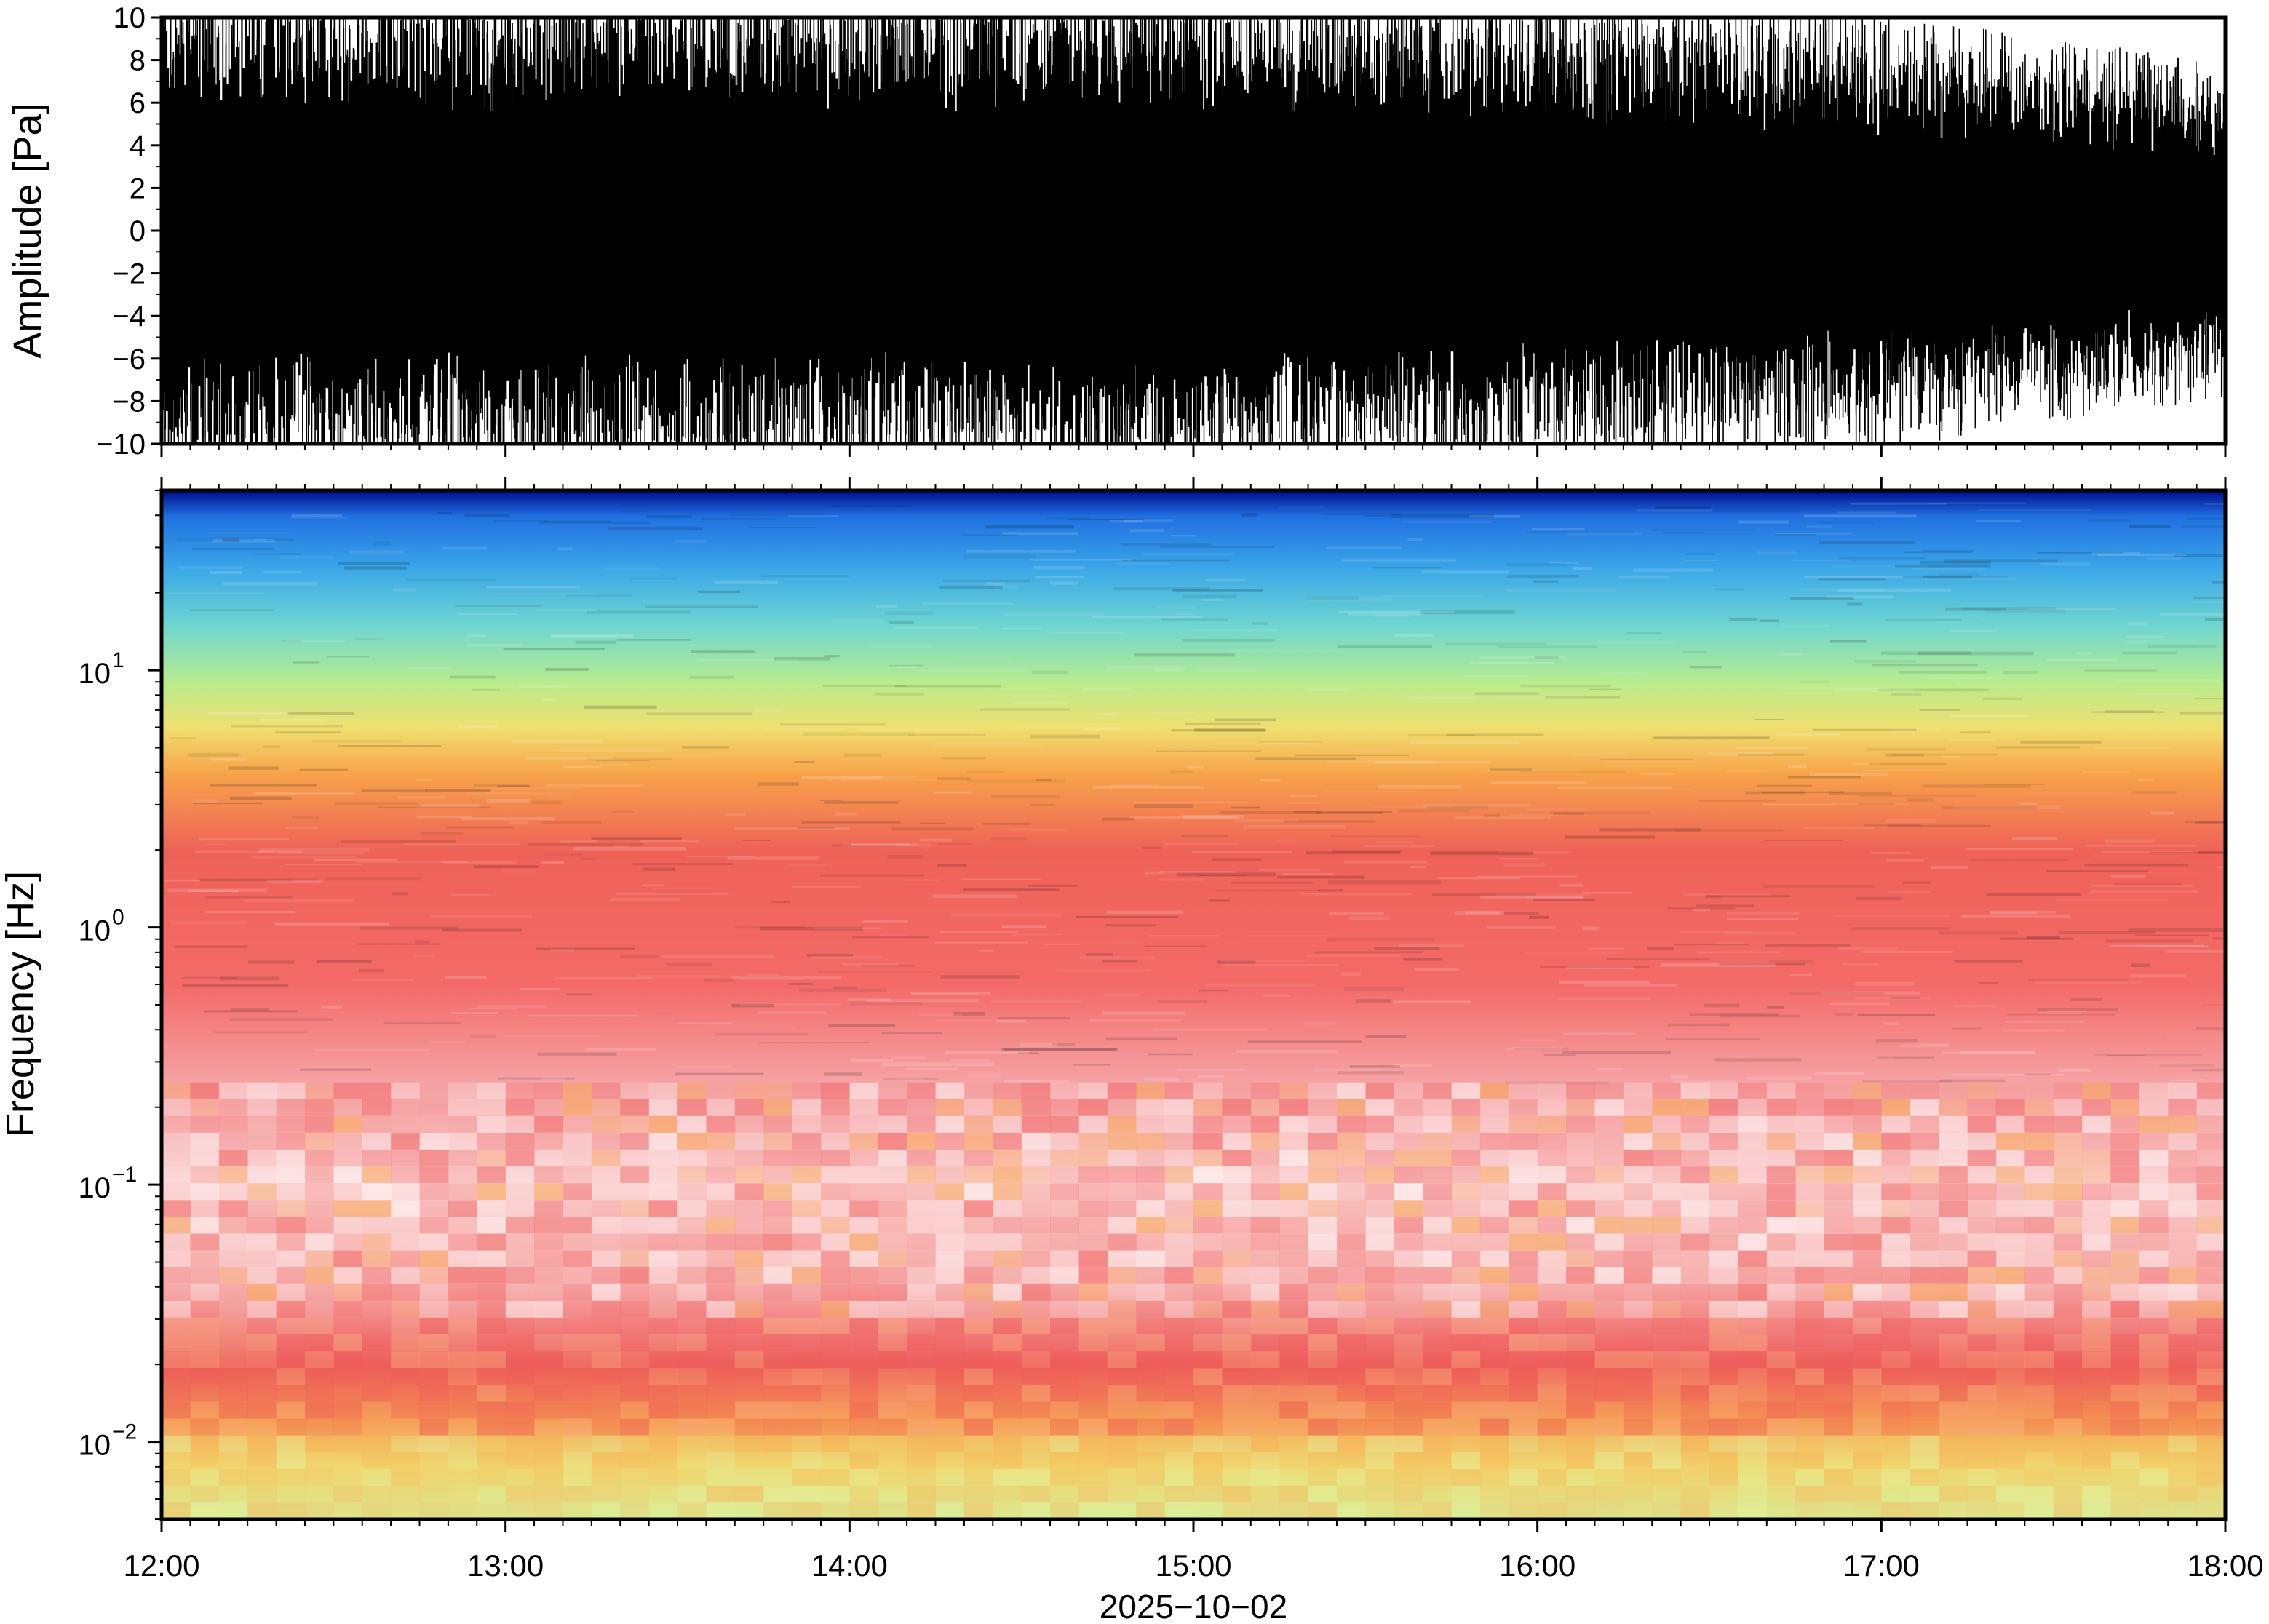 The image size is (2269, 1624). I want to click on waveform-y-tick-label: −10, so click(121, 445).